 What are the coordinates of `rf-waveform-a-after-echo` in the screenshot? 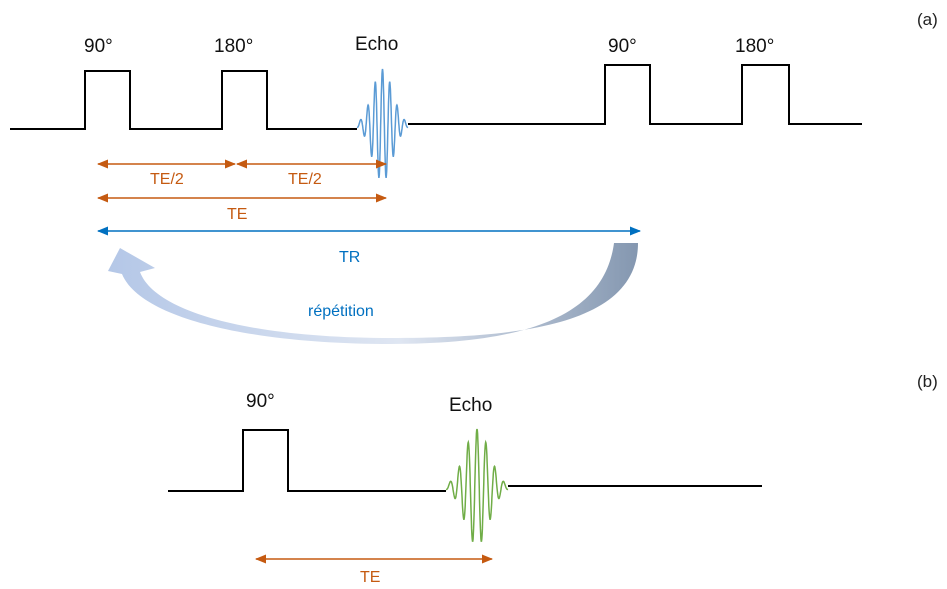 It's located at (635, 94).